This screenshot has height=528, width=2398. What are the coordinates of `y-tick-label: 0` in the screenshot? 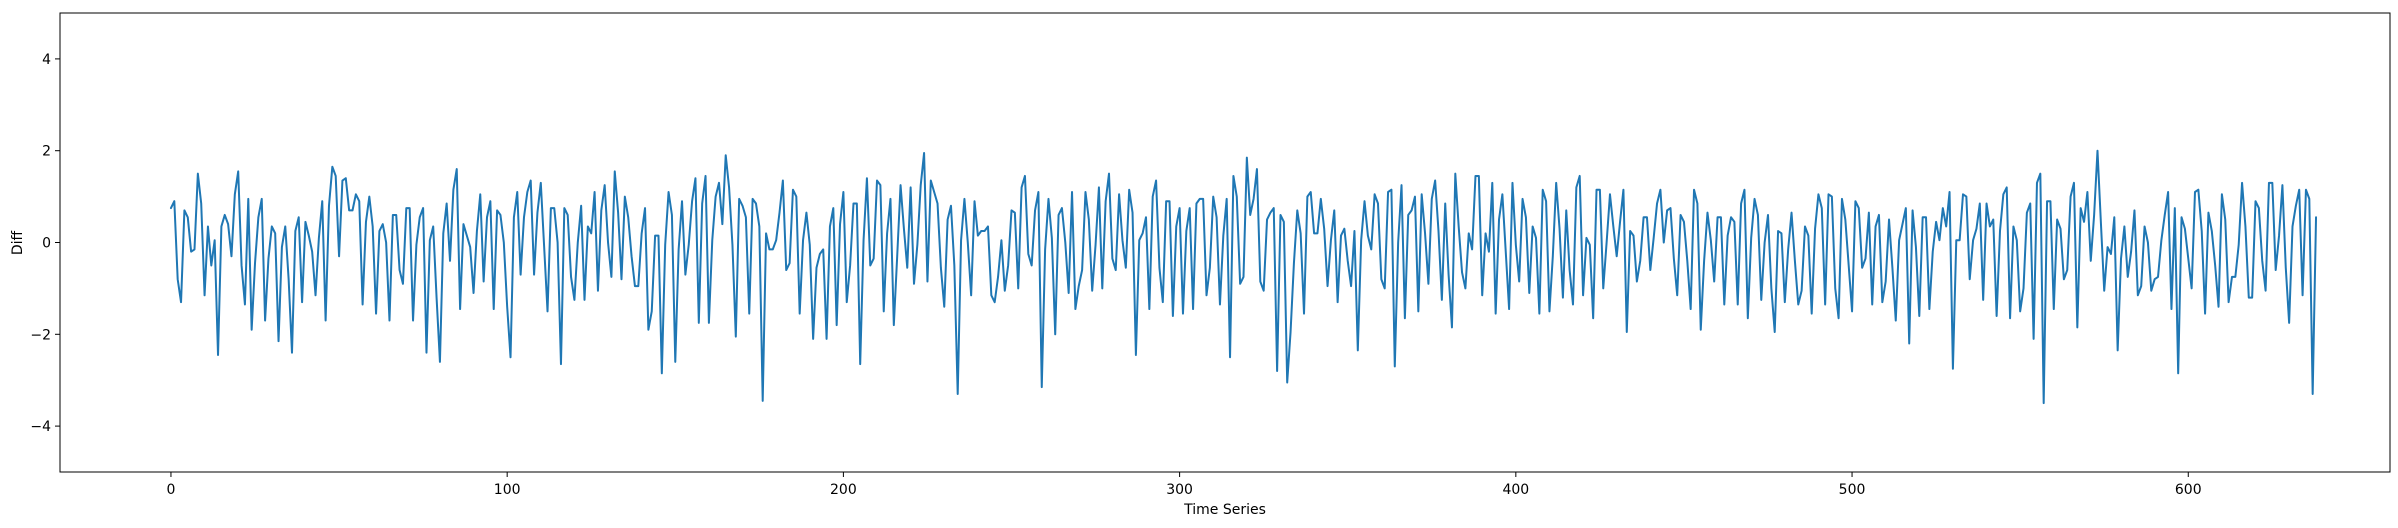 It's located at (46, 244).